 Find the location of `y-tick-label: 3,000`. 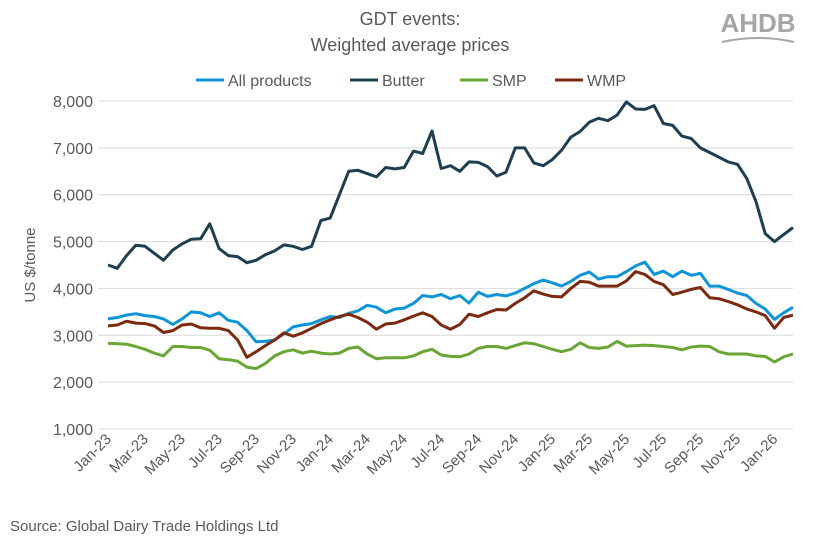

y-tick-label: 3,000 is located at coordinates (73, 336).